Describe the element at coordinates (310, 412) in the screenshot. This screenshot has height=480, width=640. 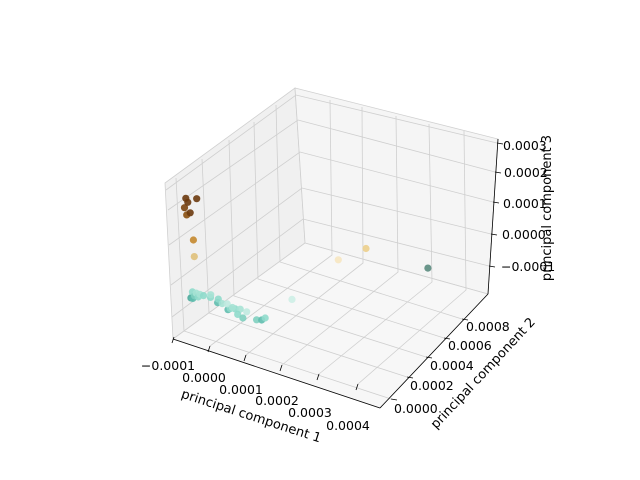
I see `x-tick-label: 0.0003` at that location.